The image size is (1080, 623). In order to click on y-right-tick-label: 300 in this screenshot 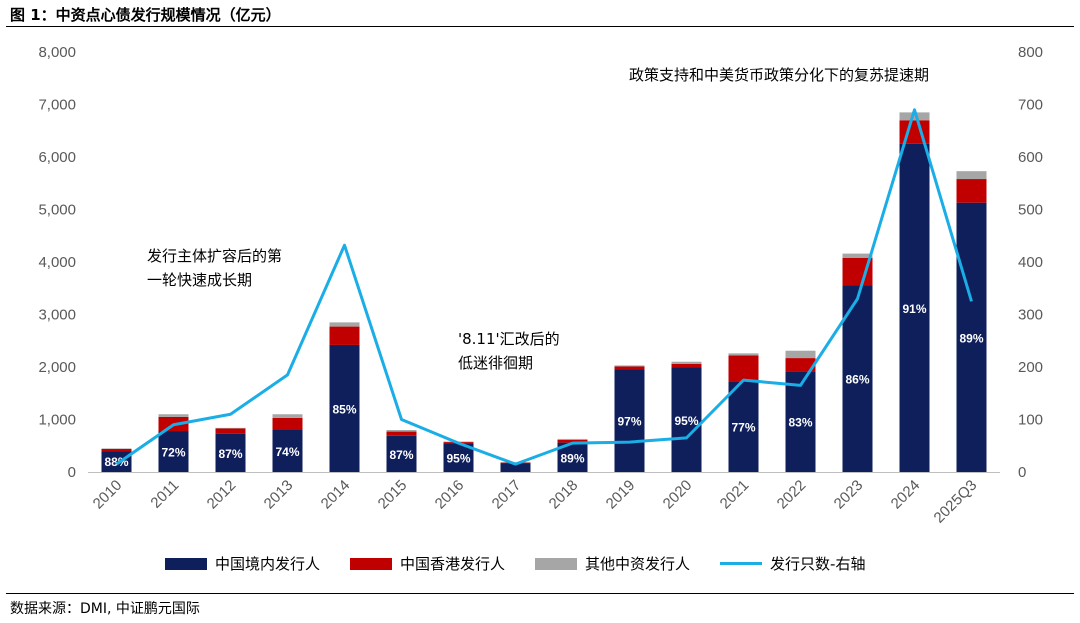, I will do `click(1030, 315)`.